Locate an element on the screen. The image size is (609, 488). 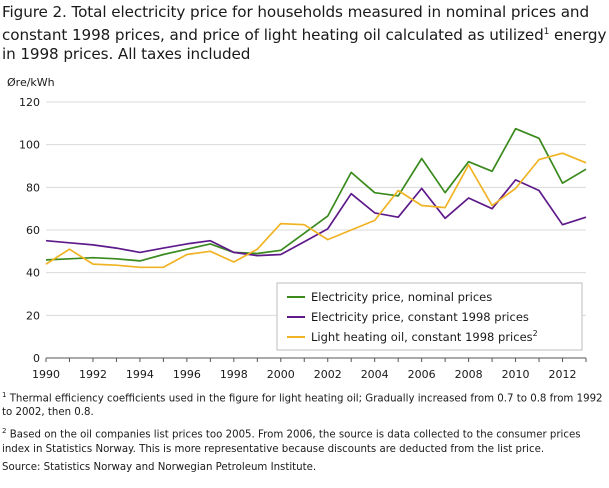
x-tick-label: 1996 is located at coordinates (187, 374).